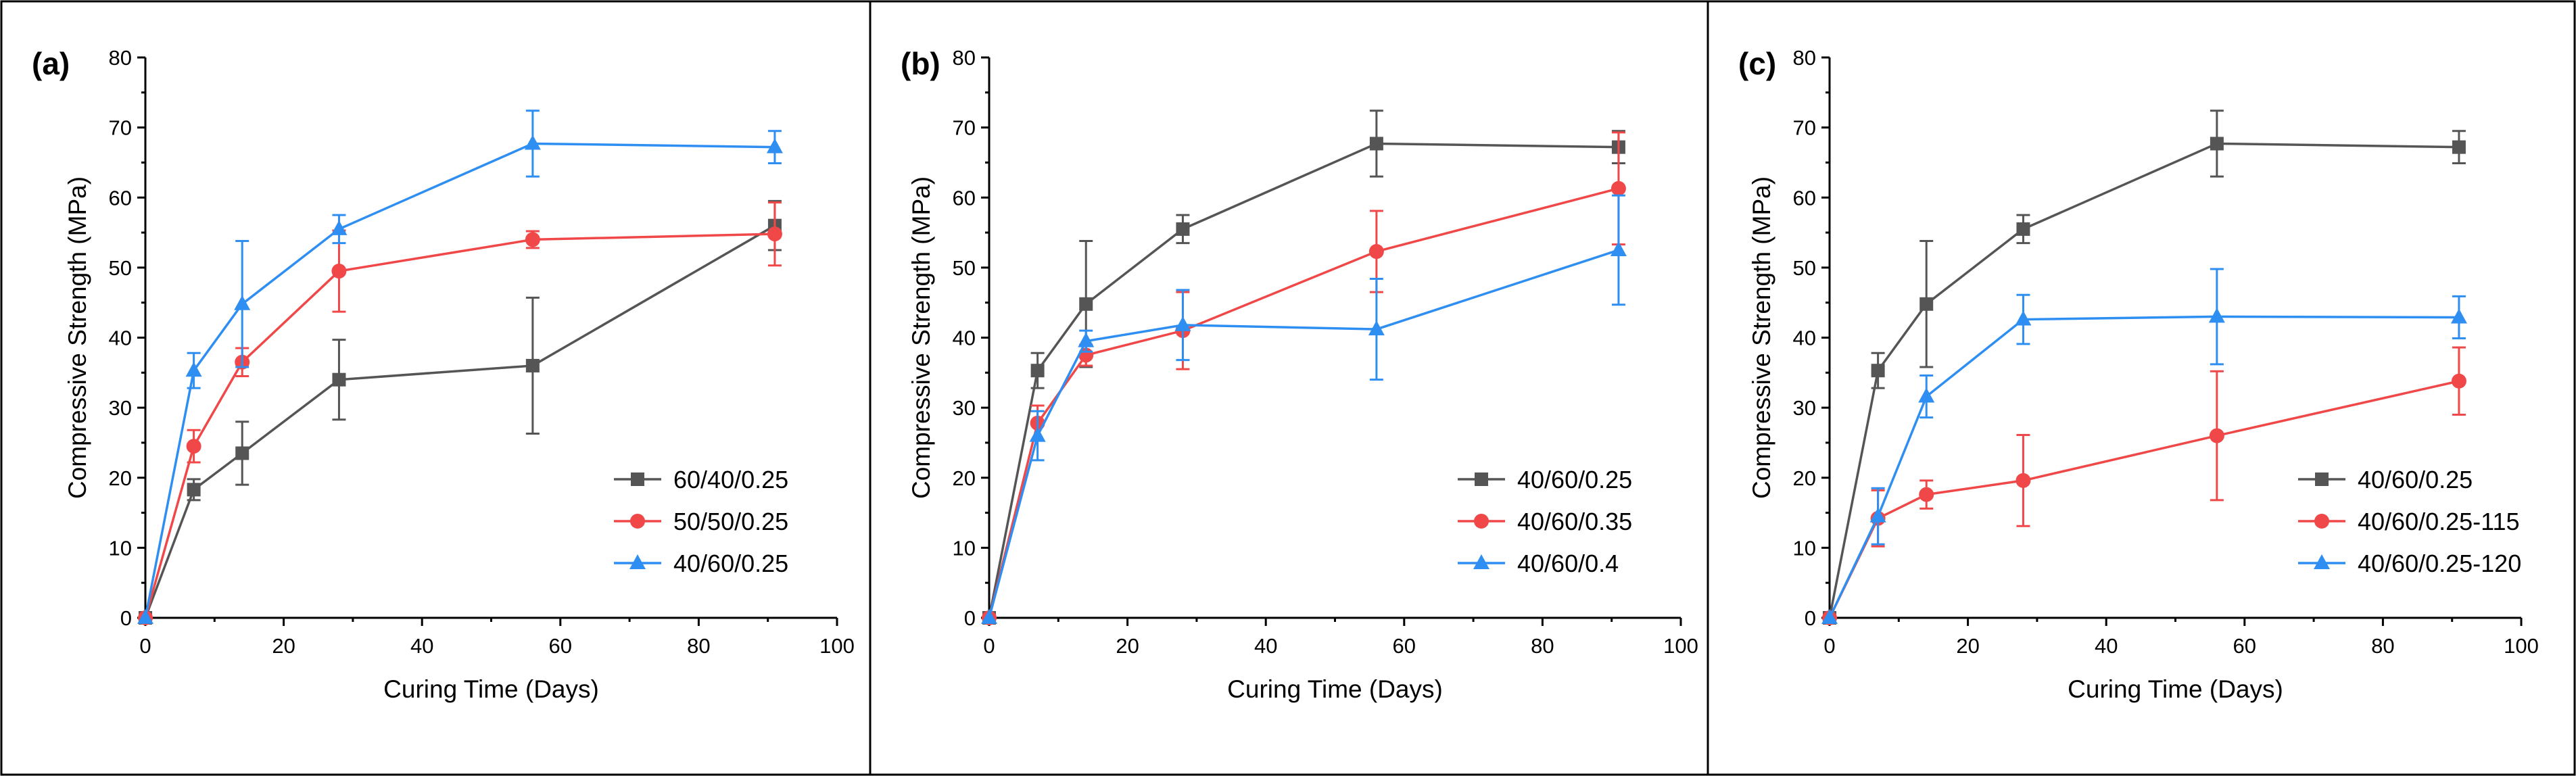 Image resolution: width=2576 pixels, height=776 pixels. Describe the element at coordinates (1757, 64) in the screenshot. I see `panel-label: (c)` at that location.